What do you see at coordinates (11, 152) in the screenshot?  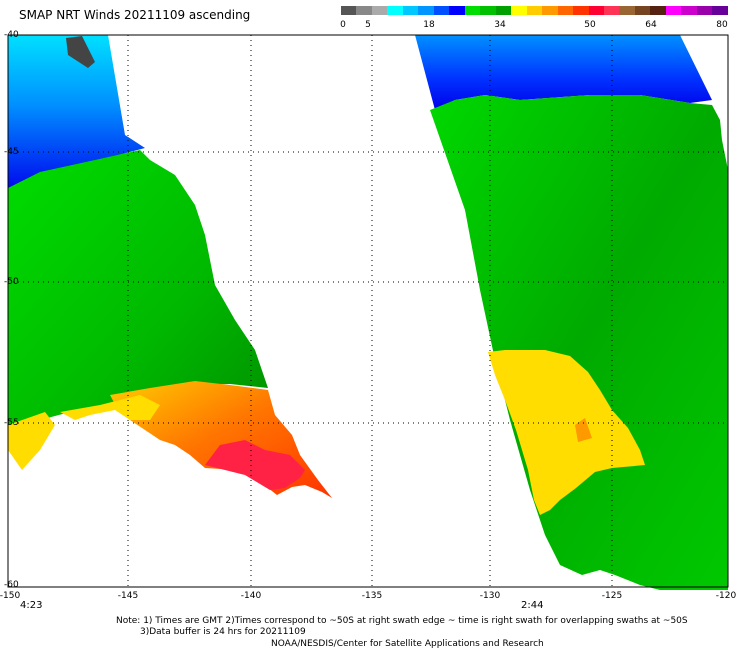 I see `lat-label: -45` at bounding box center [11, 152].